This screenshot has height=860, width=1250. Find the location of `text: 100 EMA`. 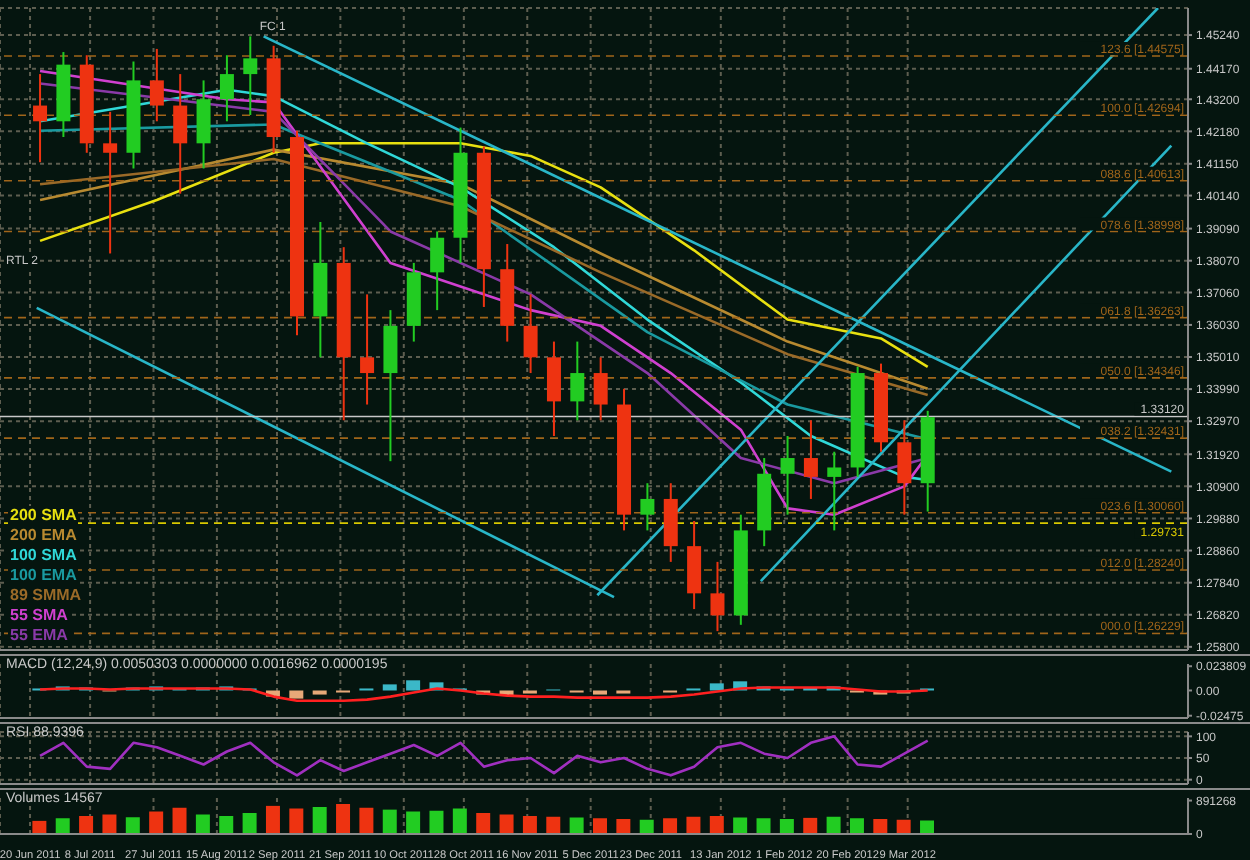

text: 100 EMA is located at coordinates (43, 576).